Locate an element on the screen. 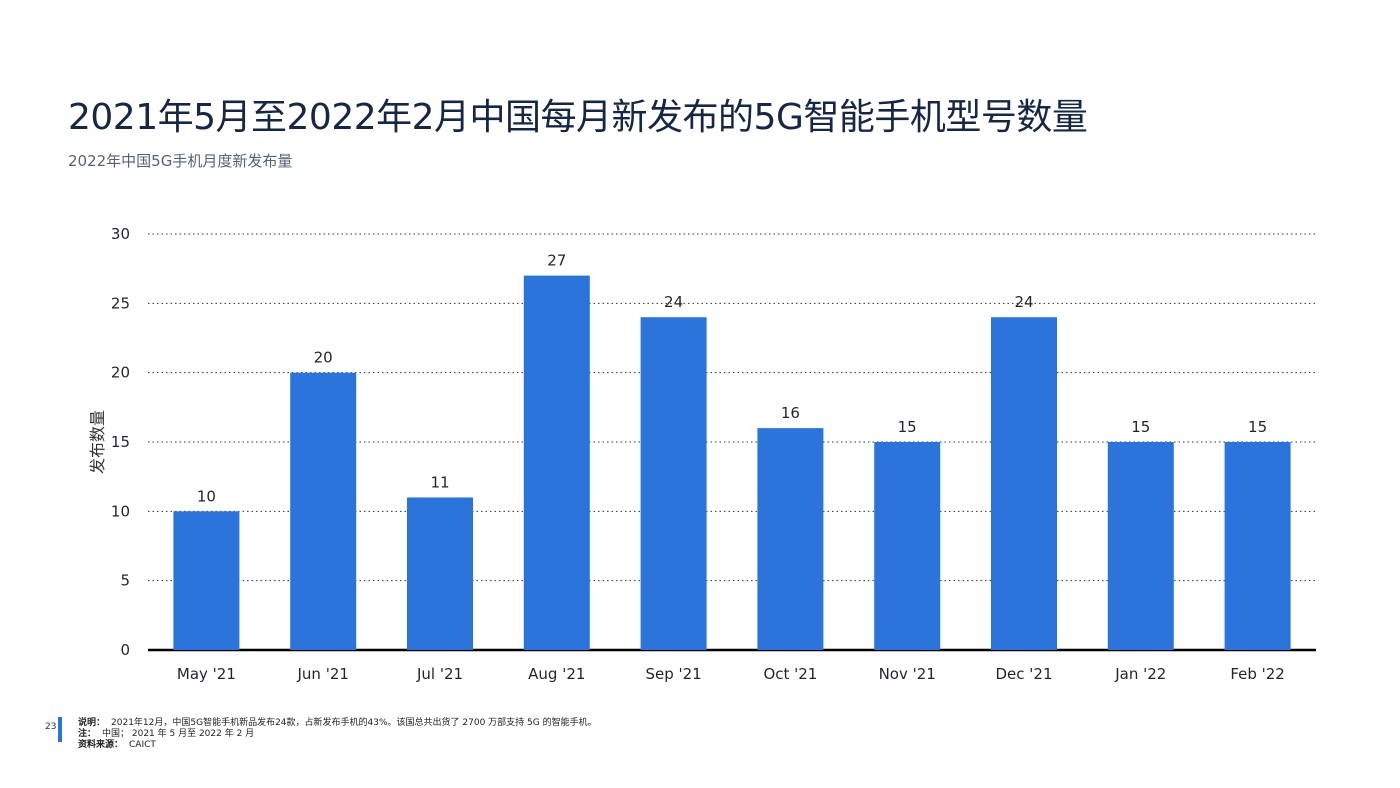 The width and height of the screenshot is (1400, 788). footer-source: 资料来源： CAICT is located at coordinates (337, 745).